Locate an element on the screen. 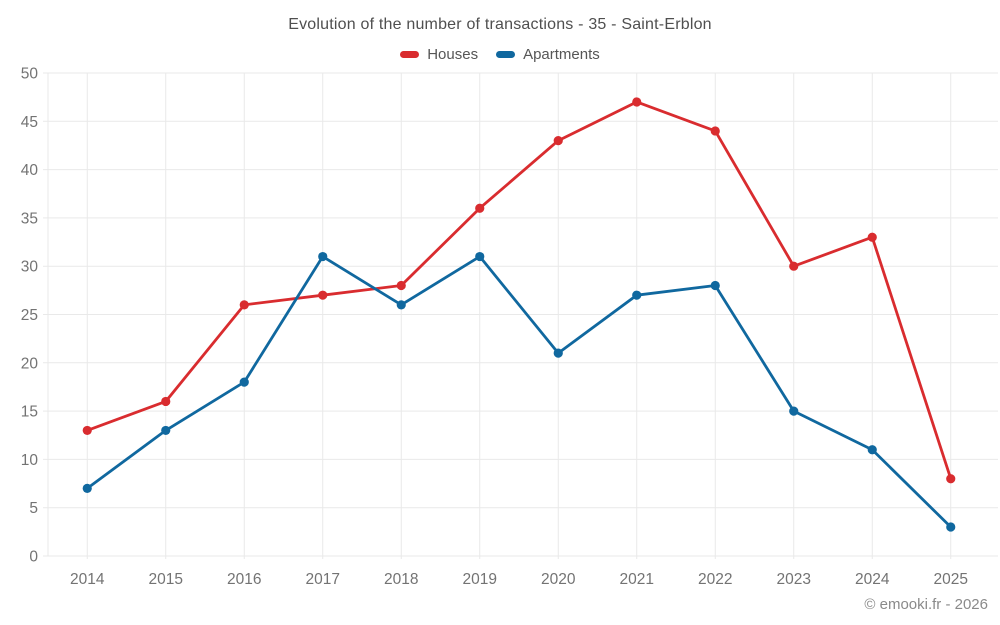  y-axis-tick-label: 45 is located at coordinates (29, 122).